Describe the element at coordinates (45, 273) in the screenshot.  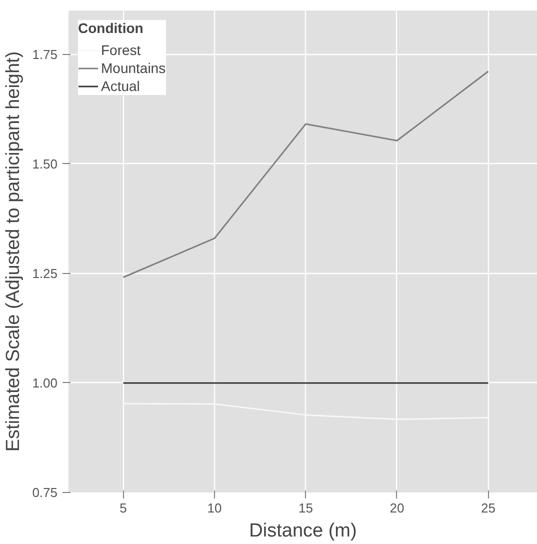
I see `y-tick-label: 1.25` at that location.